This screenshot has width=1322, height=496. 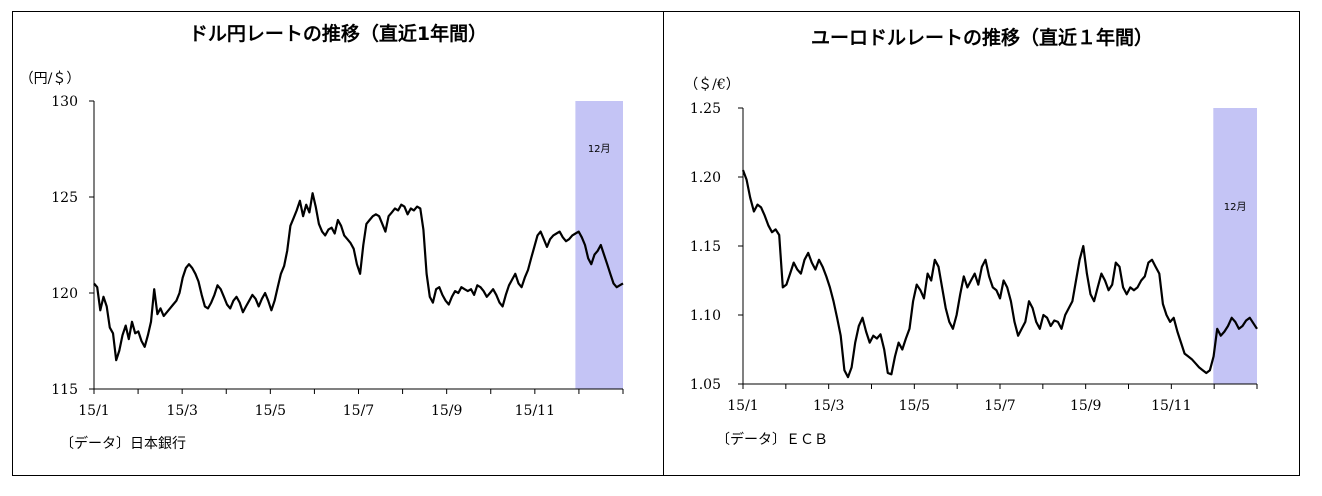 What do you see at coordinates (705, 316) in the screenshot?
I see `y-tick-label: 1.10` at bounding box center [705, 316].